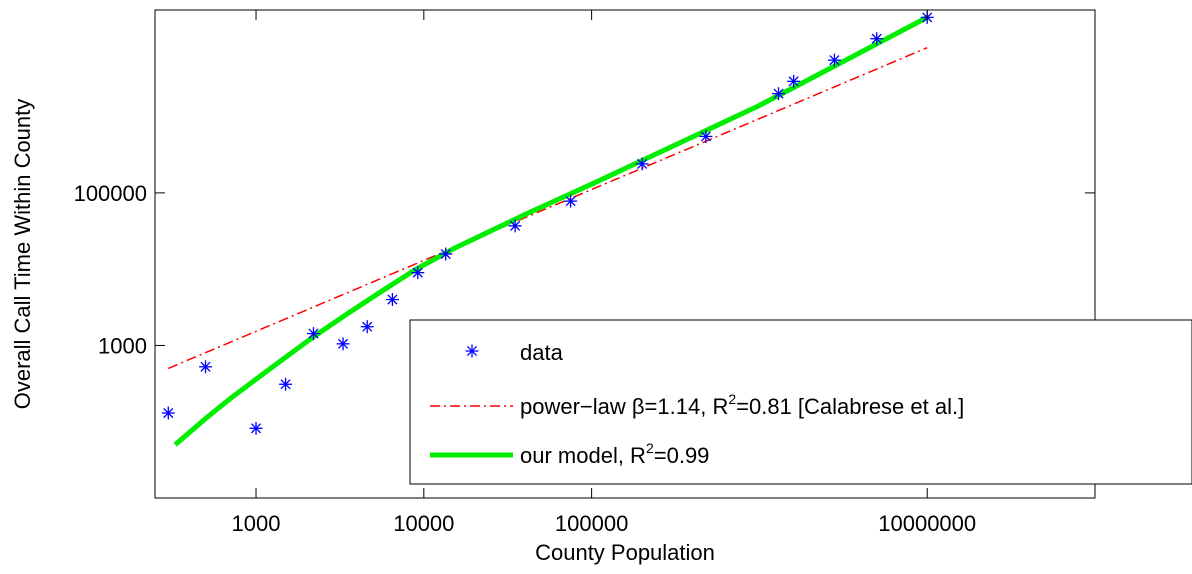 The height and width of the screenshot is (574, 1192). I want to click on x-tick-label: 100000, so click(591, 523).